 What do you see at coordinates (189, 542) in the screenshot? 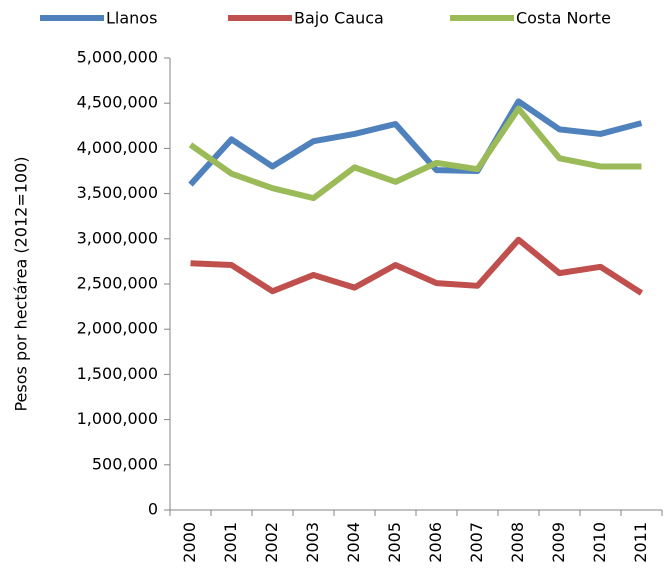
I see `x-tick-label: 2000` at bounding box center [189, 542].